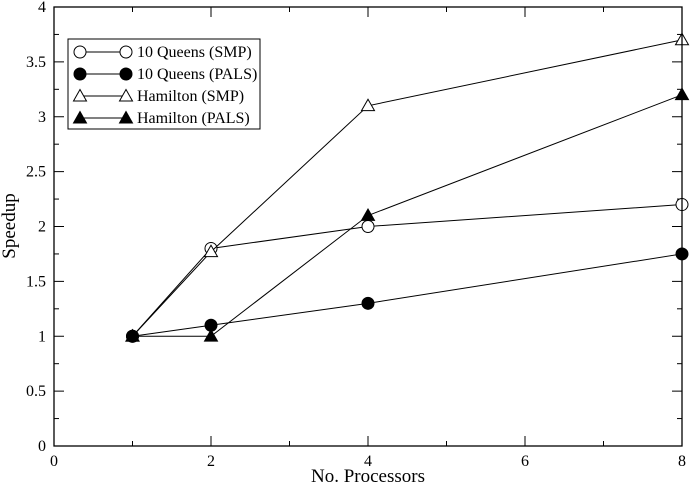  I want to click on series-line-10-queens-pals, so click(407, 295).